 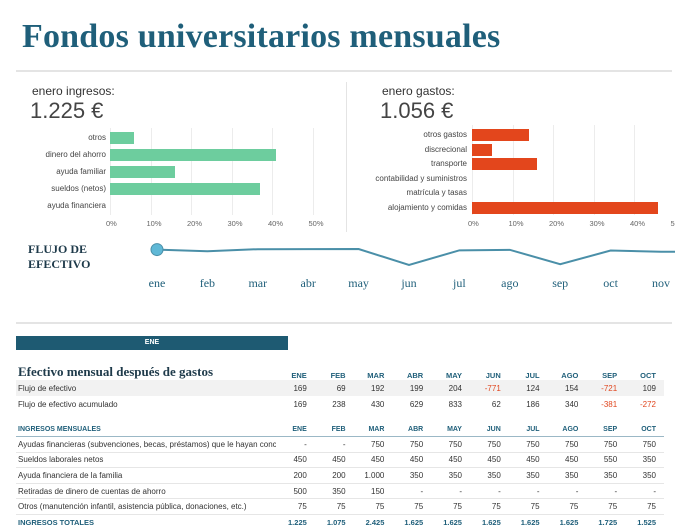 I want to click on row-label: Flujo de efectivo acumulado, so click(x=146, y=404).